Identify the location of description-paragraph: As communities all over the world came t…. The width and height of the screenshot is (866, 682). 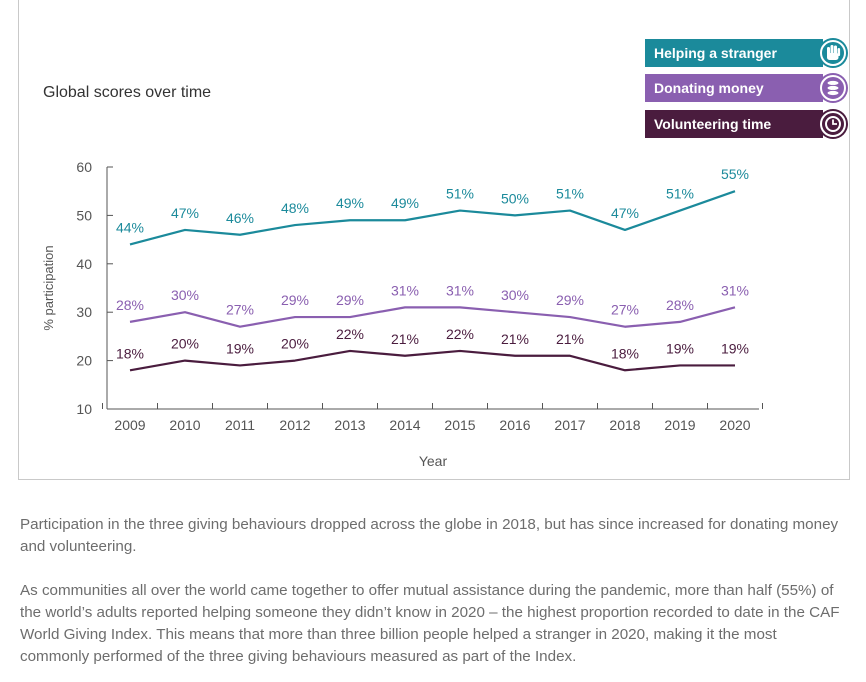
(430, 623).